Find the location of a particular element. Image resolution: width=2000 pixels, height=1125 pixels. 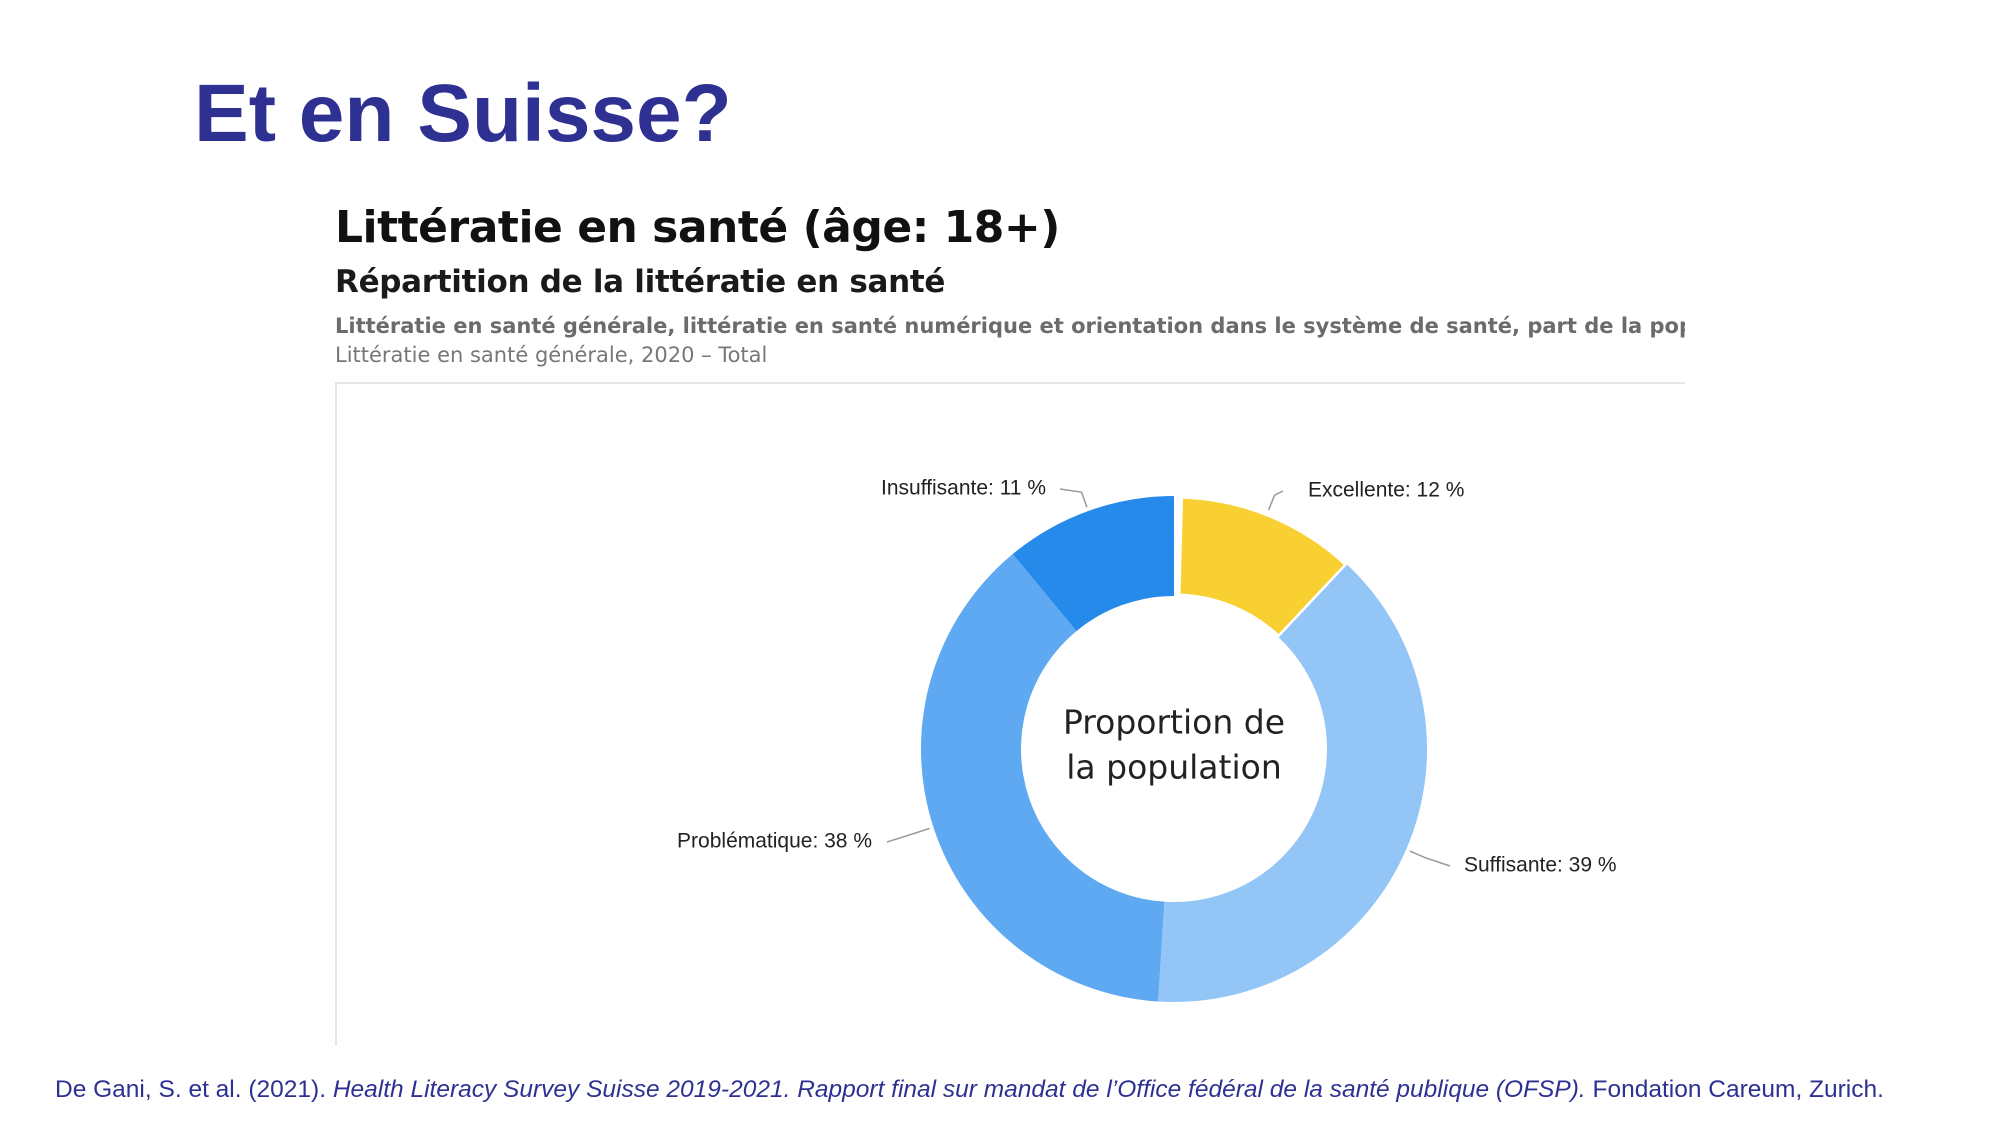

donut-slice-problématique is located at coordinates (1043, 778).